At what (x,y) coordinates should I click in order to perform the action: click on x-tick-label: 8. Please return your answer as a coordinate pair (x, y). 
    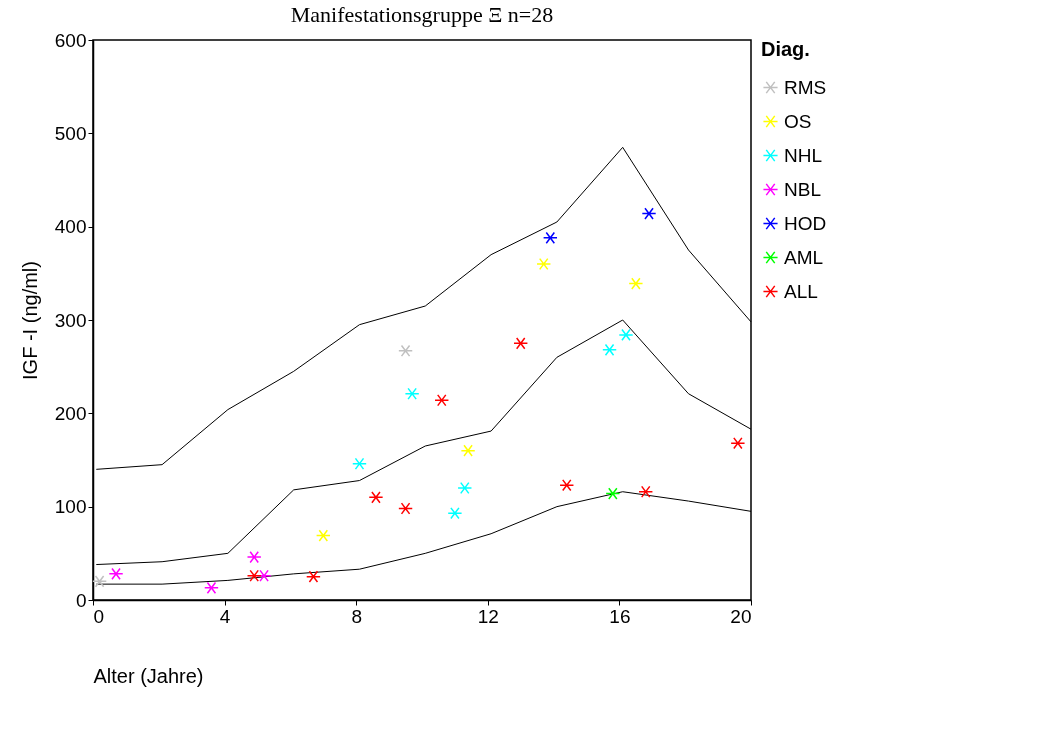
    Looking at the image, I should click on (356, 616).